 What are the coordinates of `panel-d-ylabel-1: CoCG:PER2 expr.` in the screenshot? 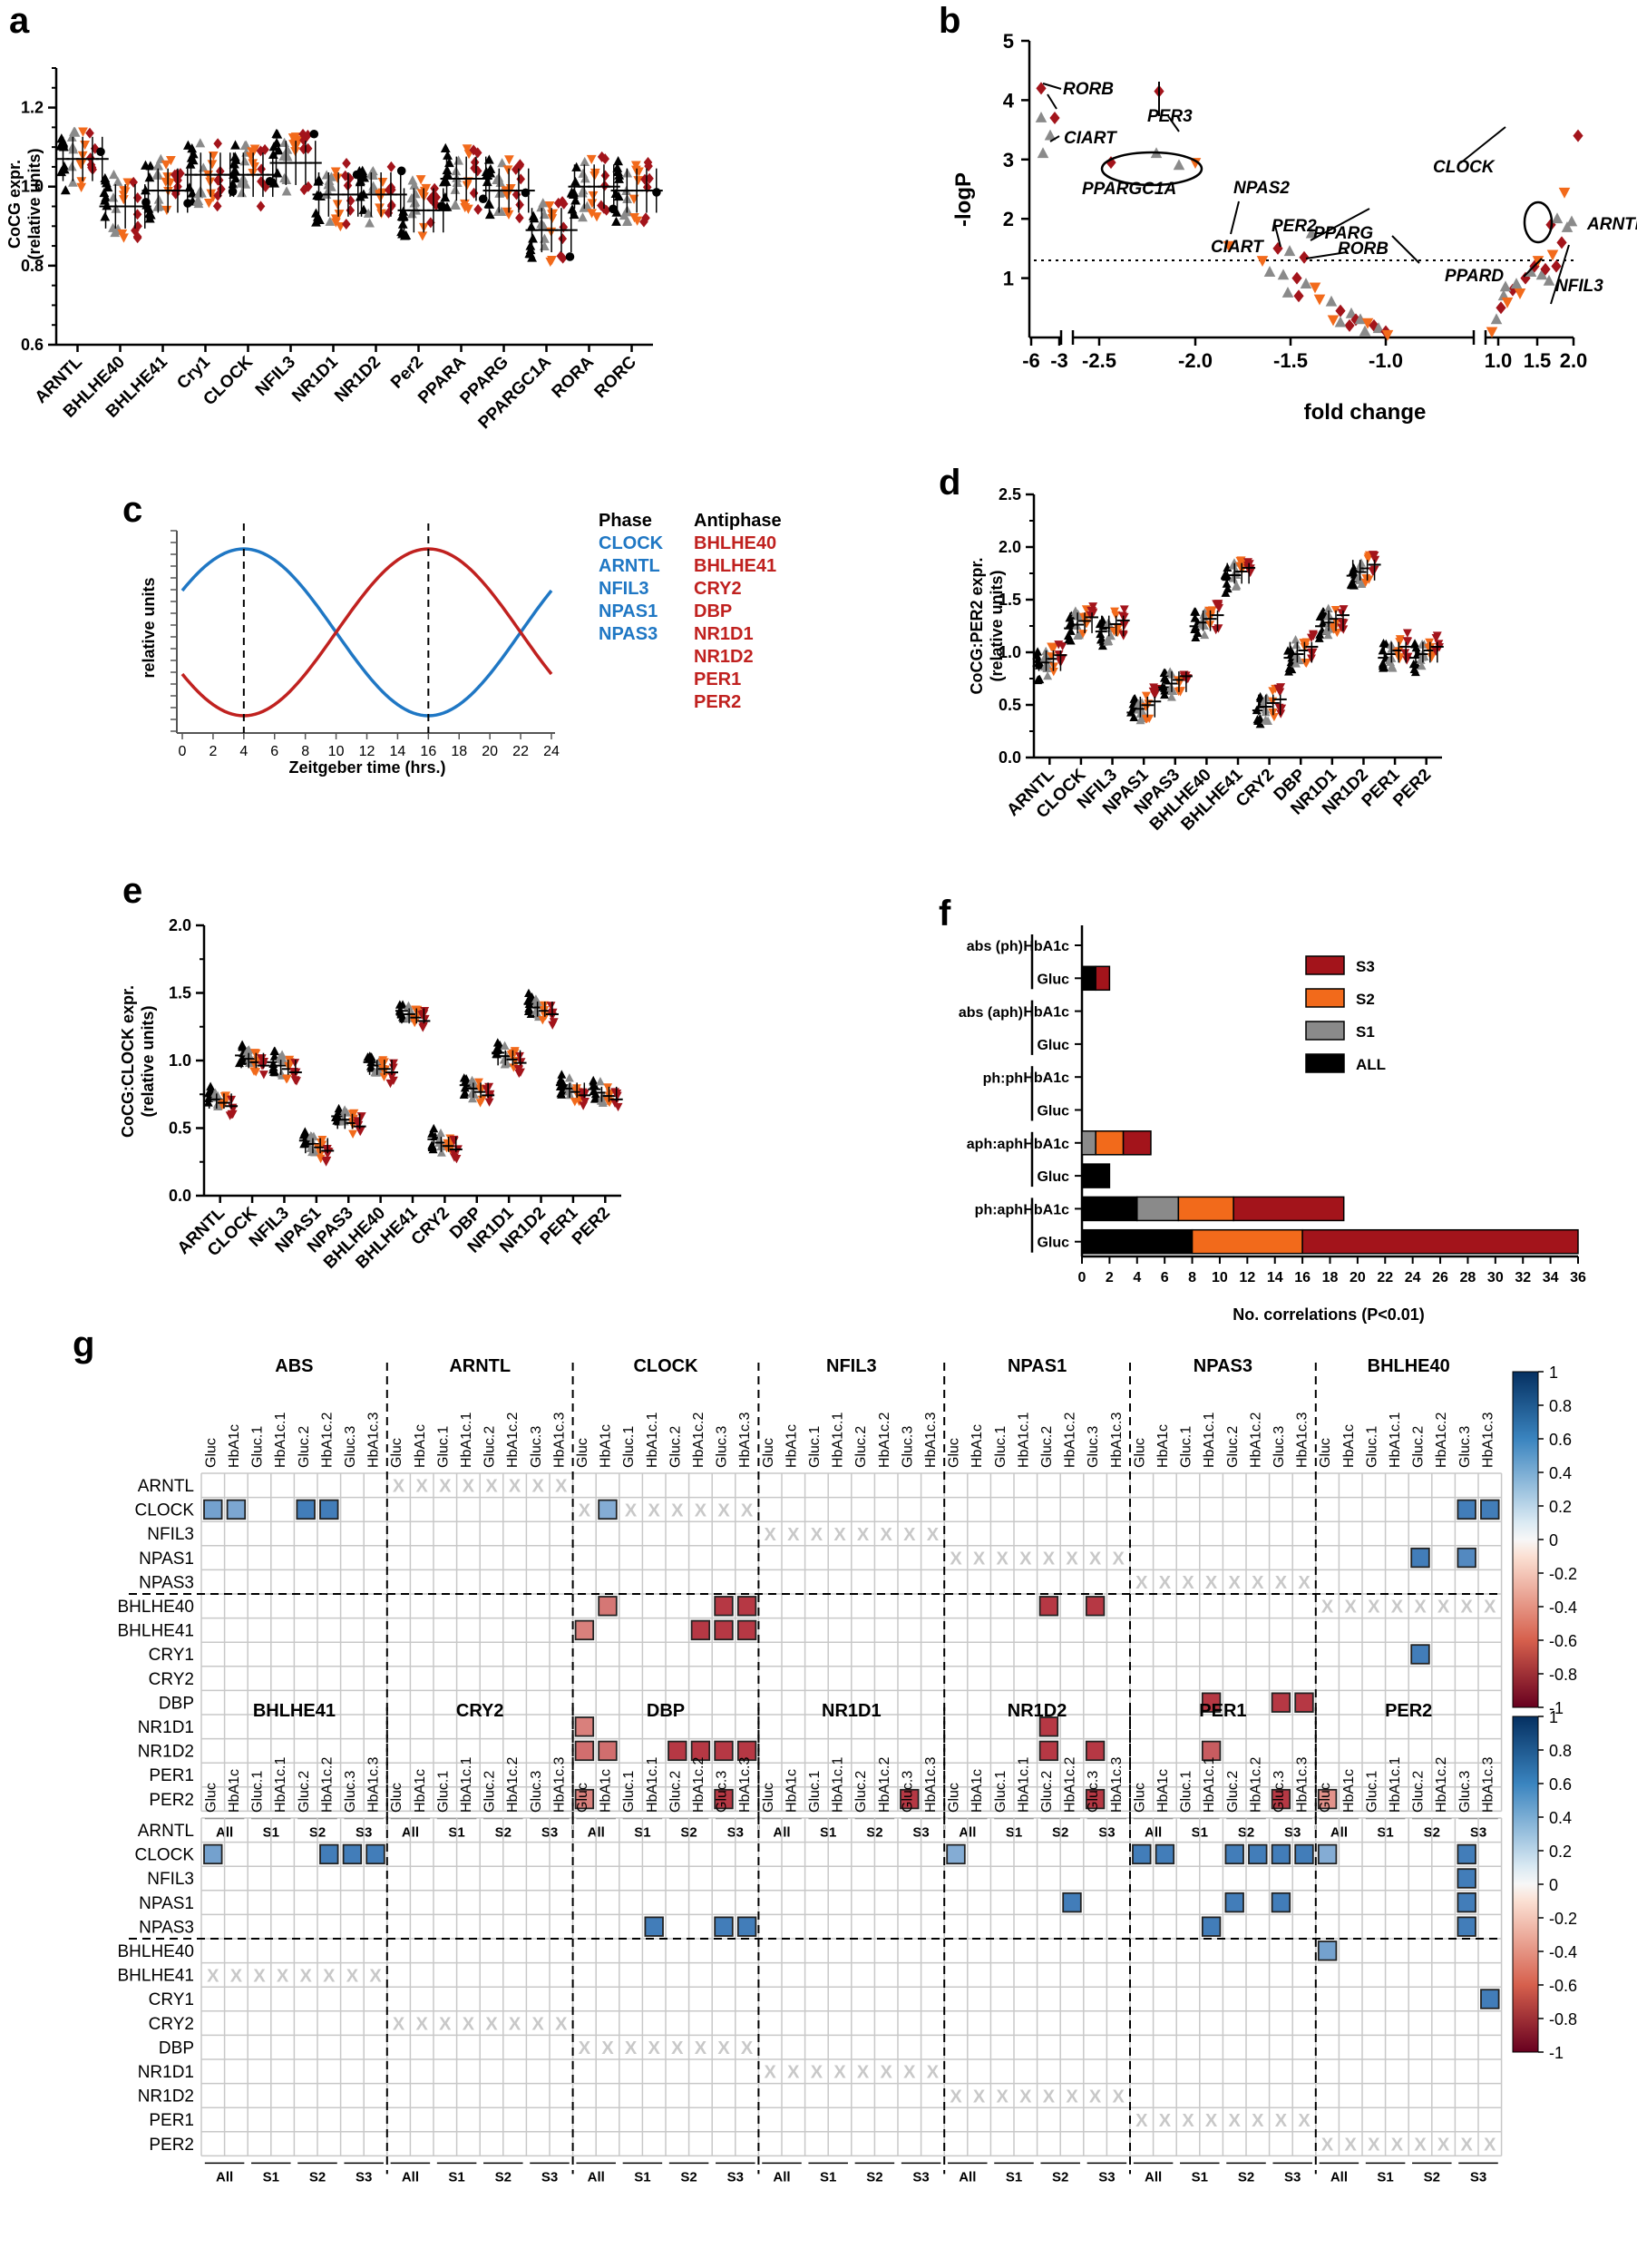 It's located at (977, 626).